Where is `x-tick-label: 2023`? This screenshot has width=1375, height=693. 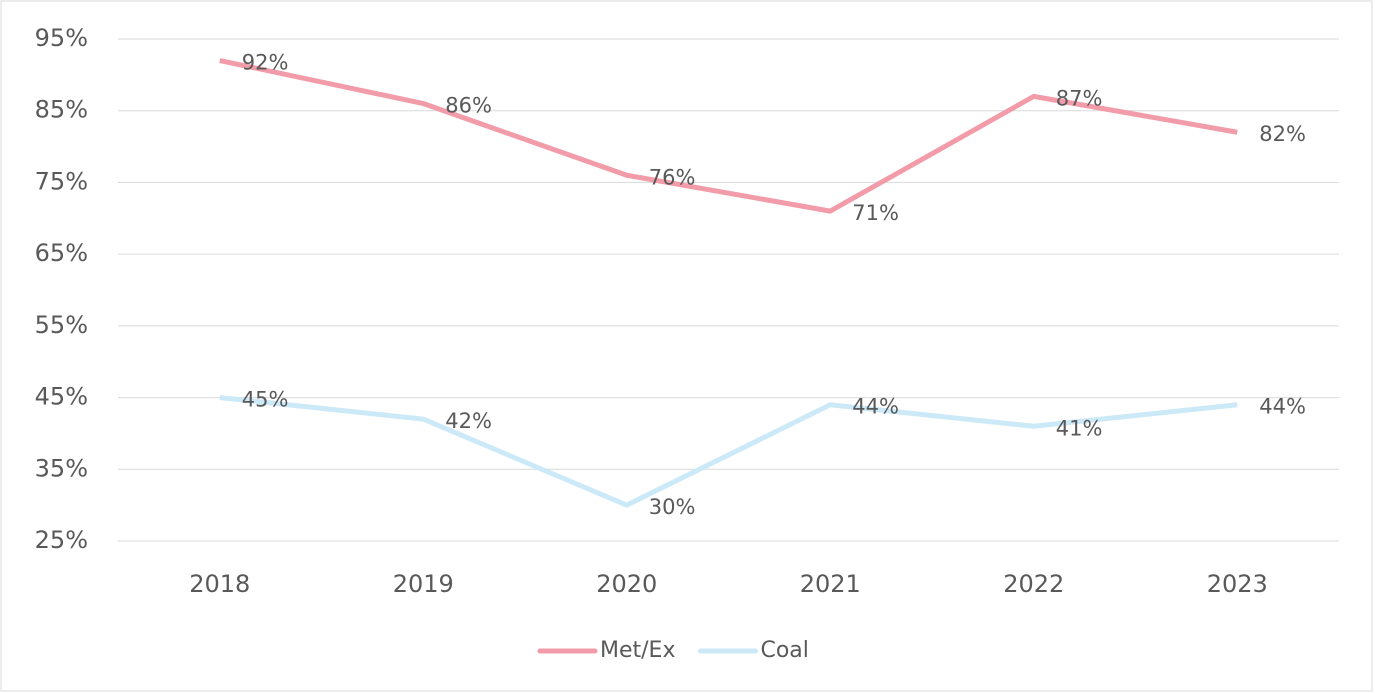 x-tick-label: 2023 is located at coordinates (1237, 584).